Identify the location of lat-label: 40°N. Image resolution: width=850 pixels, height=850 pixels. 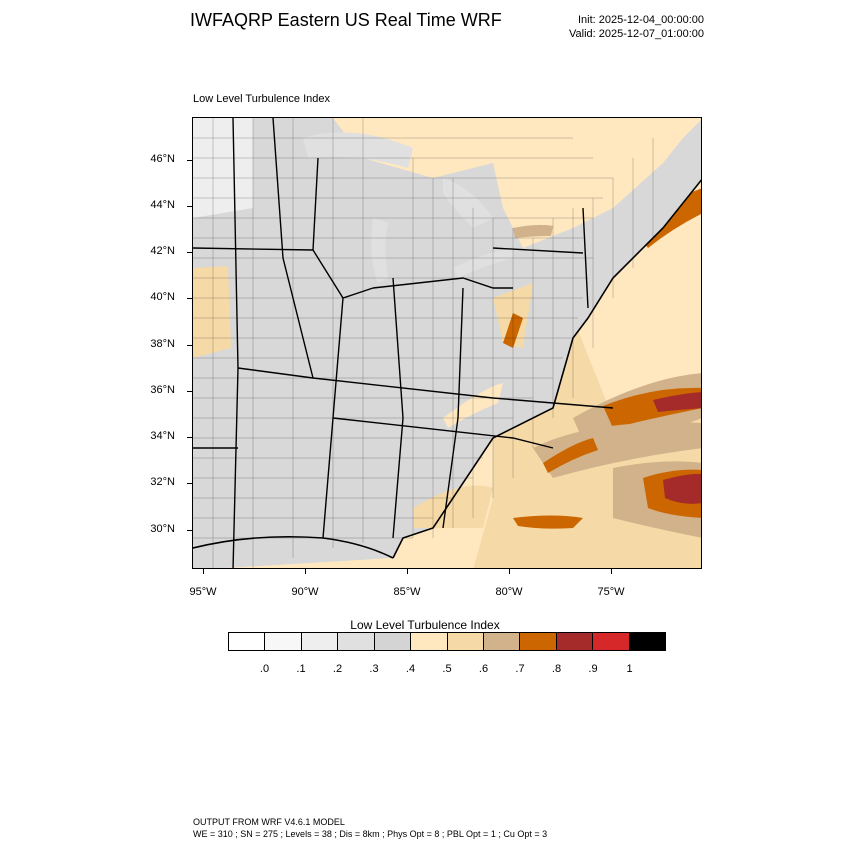
(162, 297).